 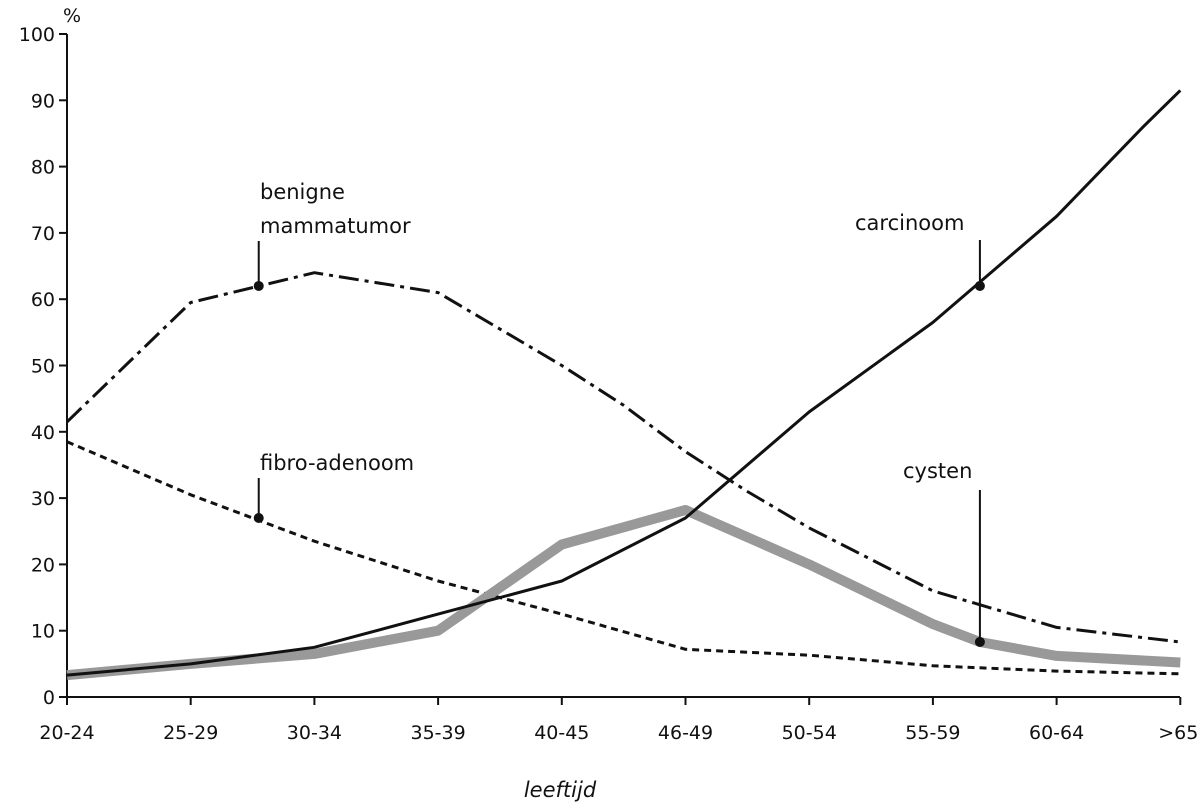 I want to click on x-tick-label: >65, so click(x=1178, y=733).